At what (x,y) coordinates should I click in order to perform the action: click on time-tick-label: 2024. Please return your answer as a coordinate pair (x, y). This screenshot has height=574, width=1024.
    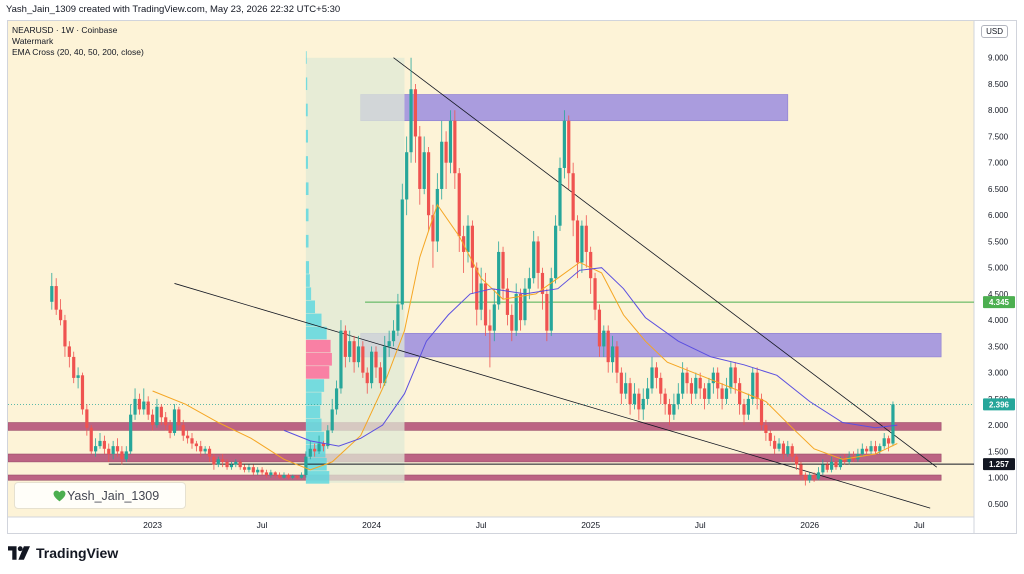
    Looking at the image, I should click on (371, 525).